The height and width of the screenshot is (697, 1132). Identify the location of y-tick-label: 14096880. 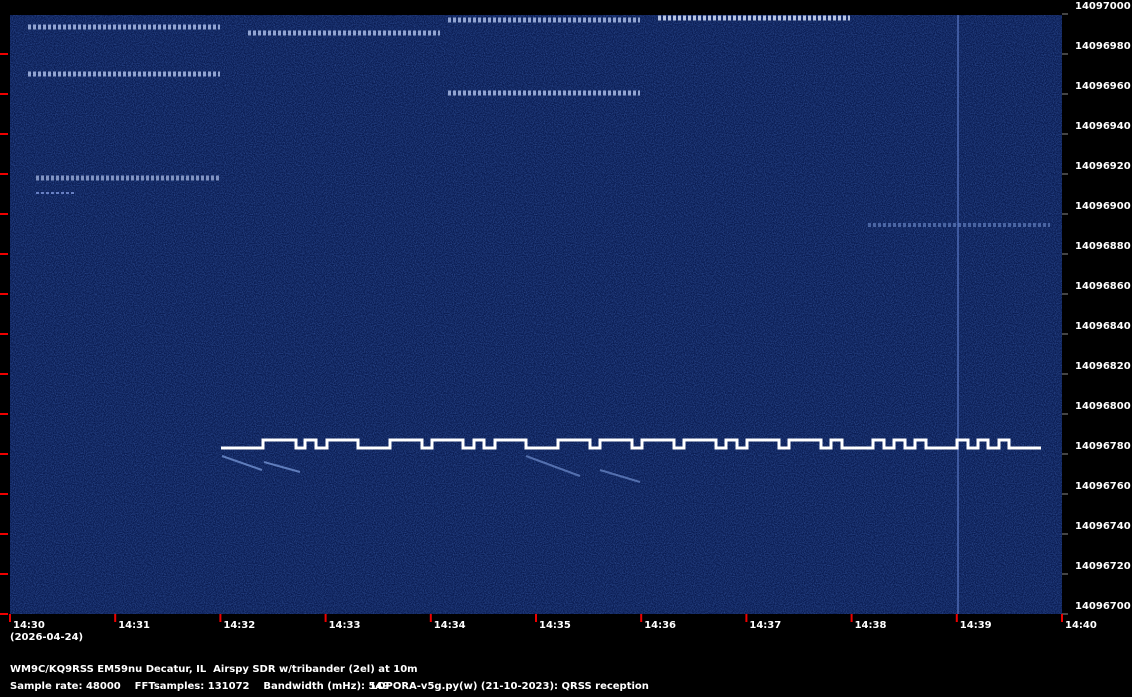
(1103, 246).